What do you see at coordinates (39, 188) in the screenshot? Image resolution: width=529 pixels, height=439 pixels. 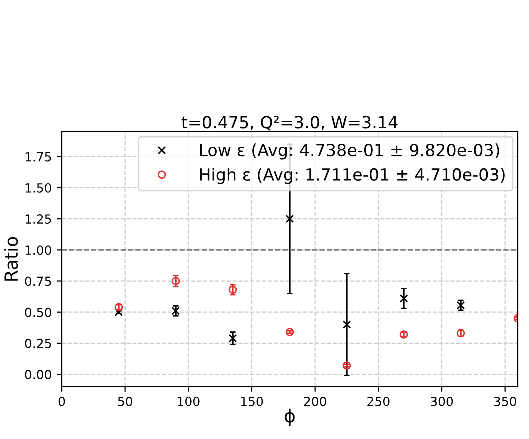 I see `y-tick-label: 1.50` at bounding box center [39, 188].